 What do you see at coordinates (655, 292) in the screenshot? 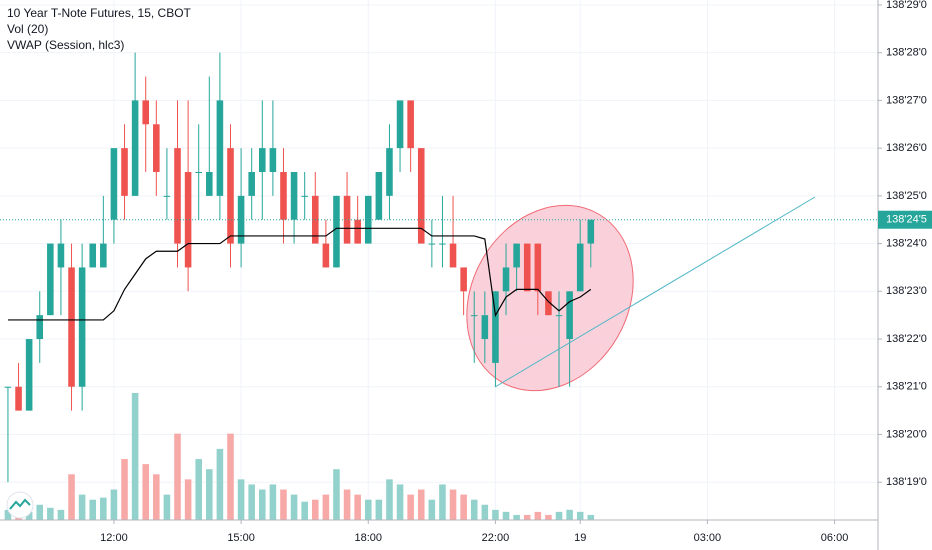
I see `trend-line` at bounding box center [655, 292].